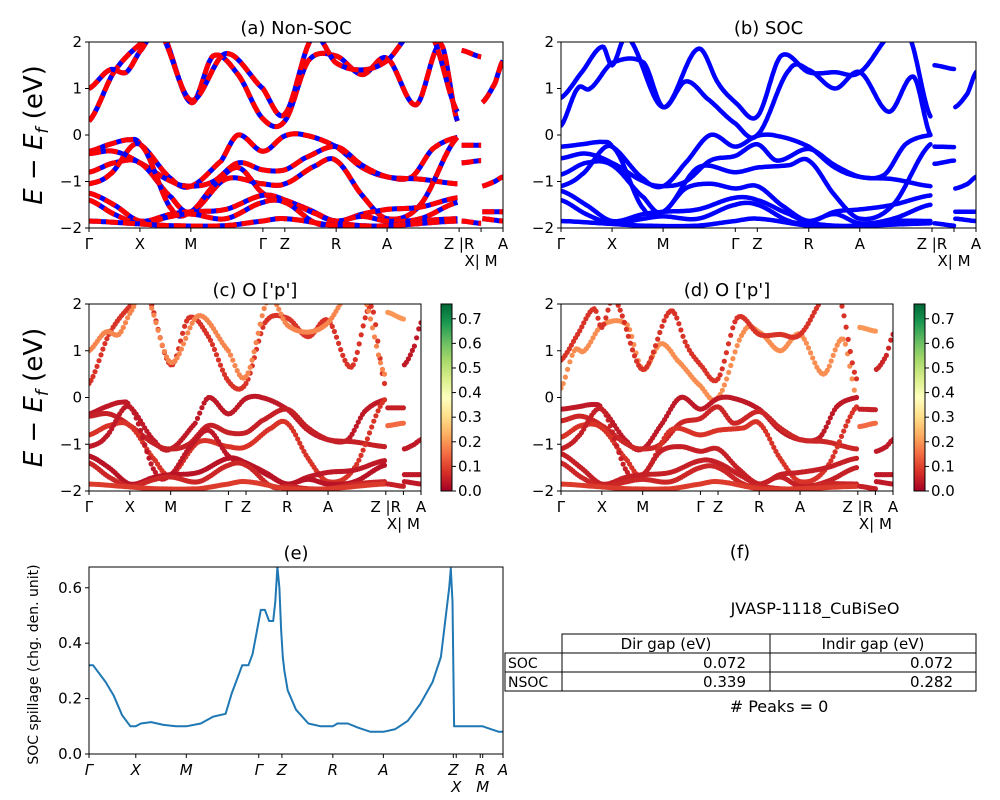 The image size is (1000, 800). I want to click on colorbar-tick-label-d: 0.1, so click(943, 466).